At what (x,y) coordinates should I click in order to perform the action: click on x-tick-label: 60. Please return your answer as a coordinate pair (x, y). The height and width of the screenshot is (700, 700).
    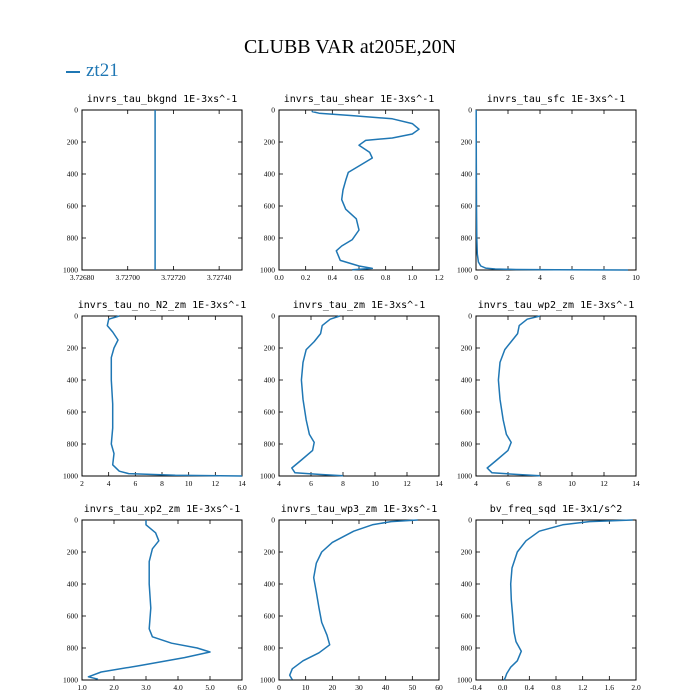
    Looking at the image, I should click on (439, 687).